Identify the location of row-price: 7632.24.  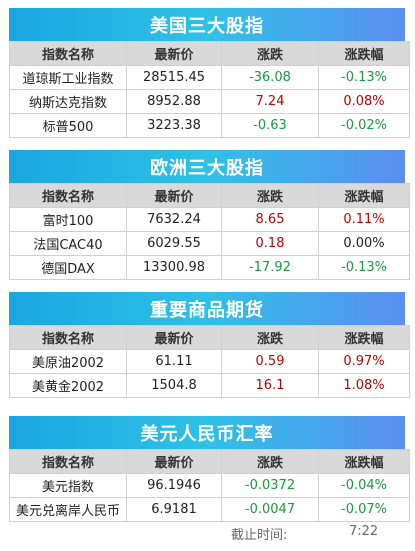
(174, 219).